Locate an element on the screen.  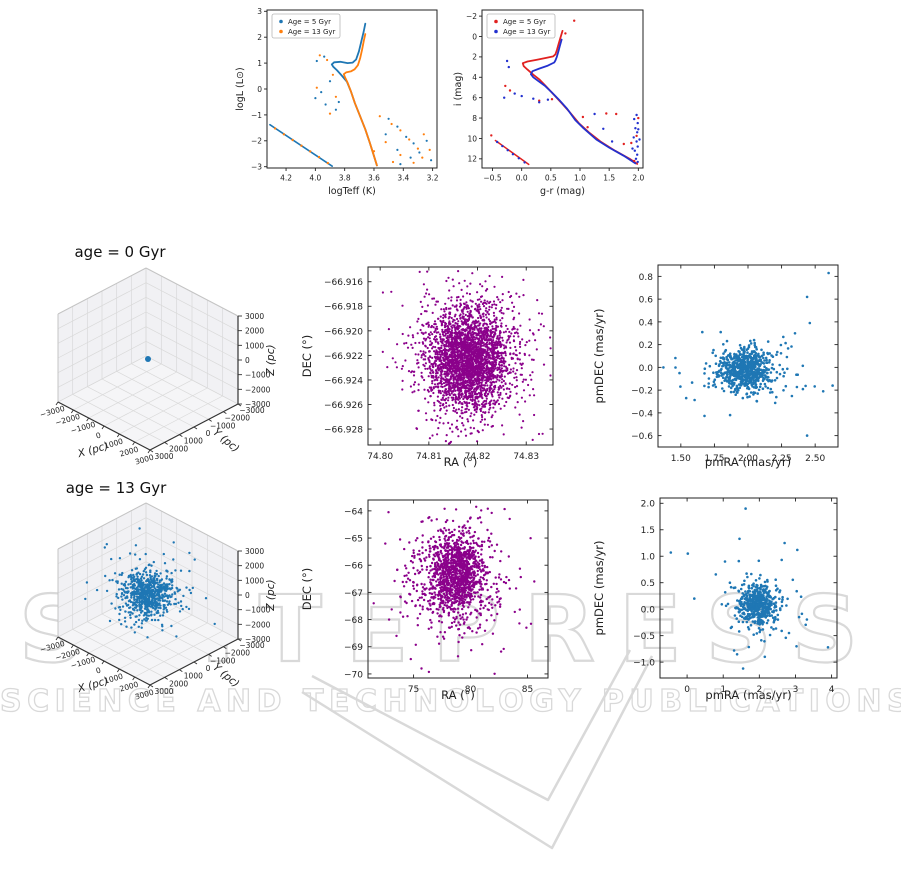
svg-text: 1.0 is located at coordinates (580, 178).